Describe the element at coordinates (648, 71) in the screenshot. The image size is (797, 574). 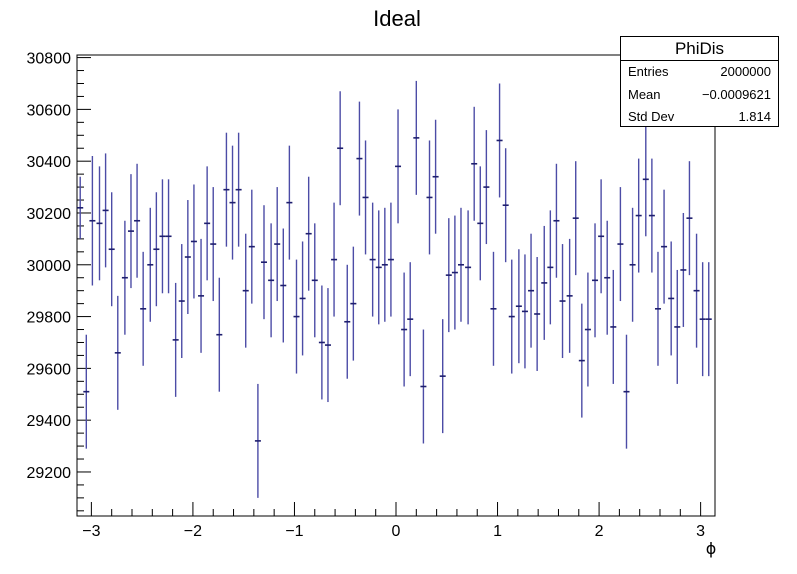
I see `stats-label: Entries` at that location.